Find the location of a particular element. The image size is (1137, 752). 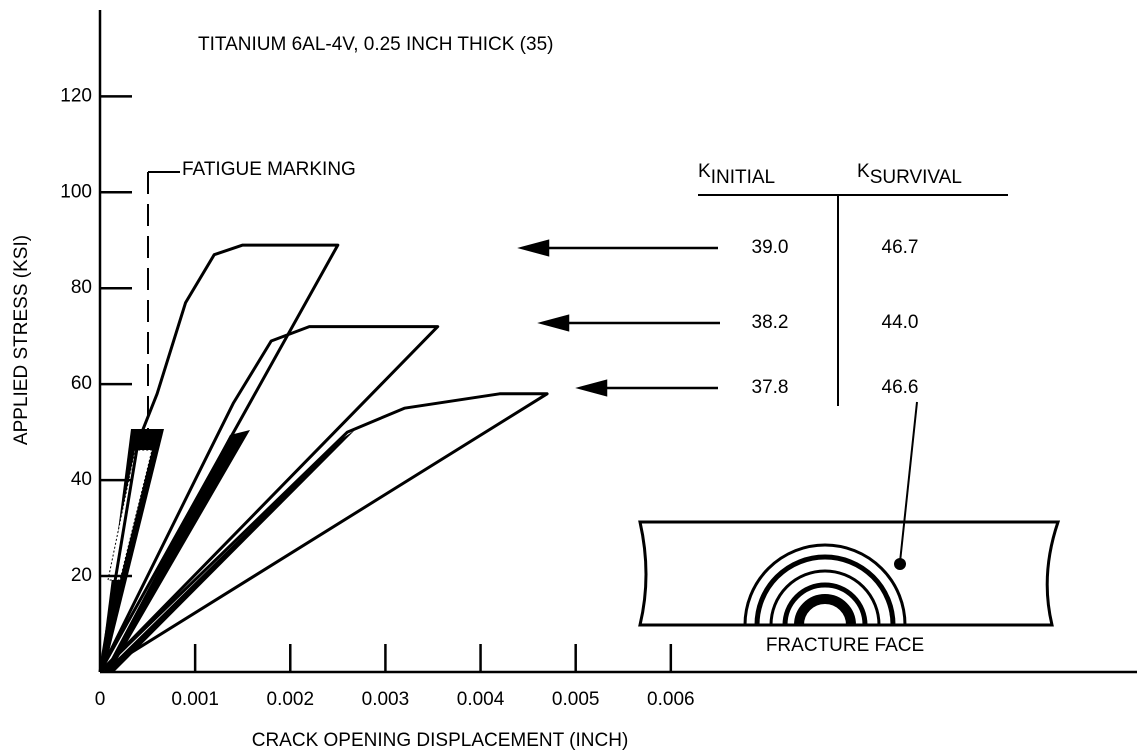

table-cell: 37.8 is located at coordinates (770, 387).